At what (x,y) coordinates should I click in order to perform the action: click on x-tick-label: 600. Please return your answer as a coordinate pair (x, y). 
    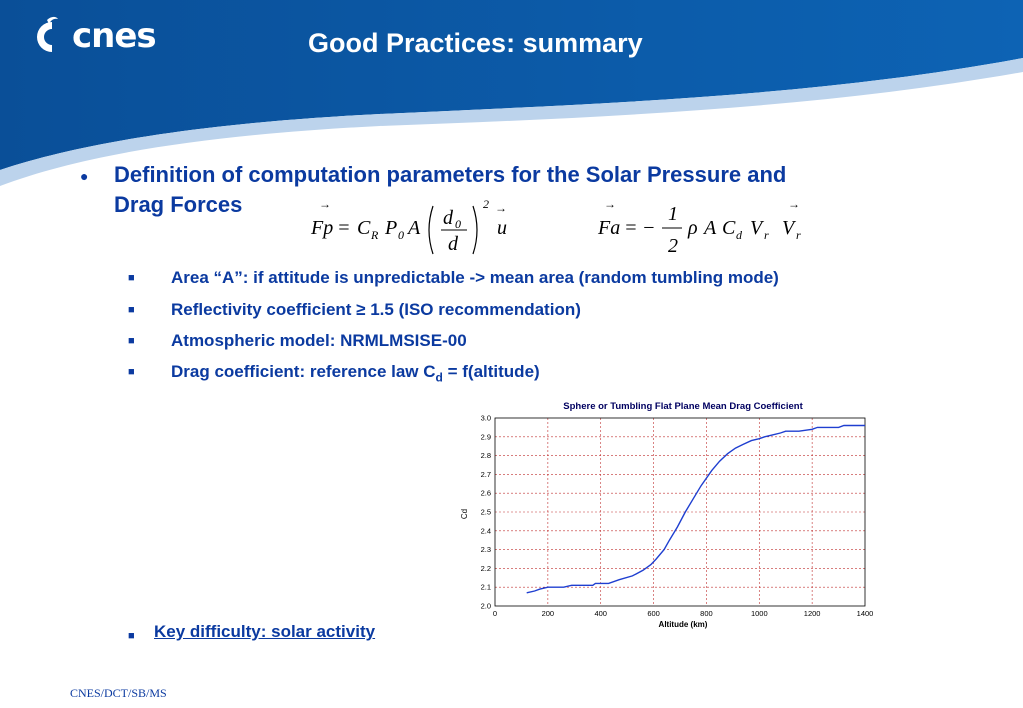
    Looking at the image, I should click on (653, 613).